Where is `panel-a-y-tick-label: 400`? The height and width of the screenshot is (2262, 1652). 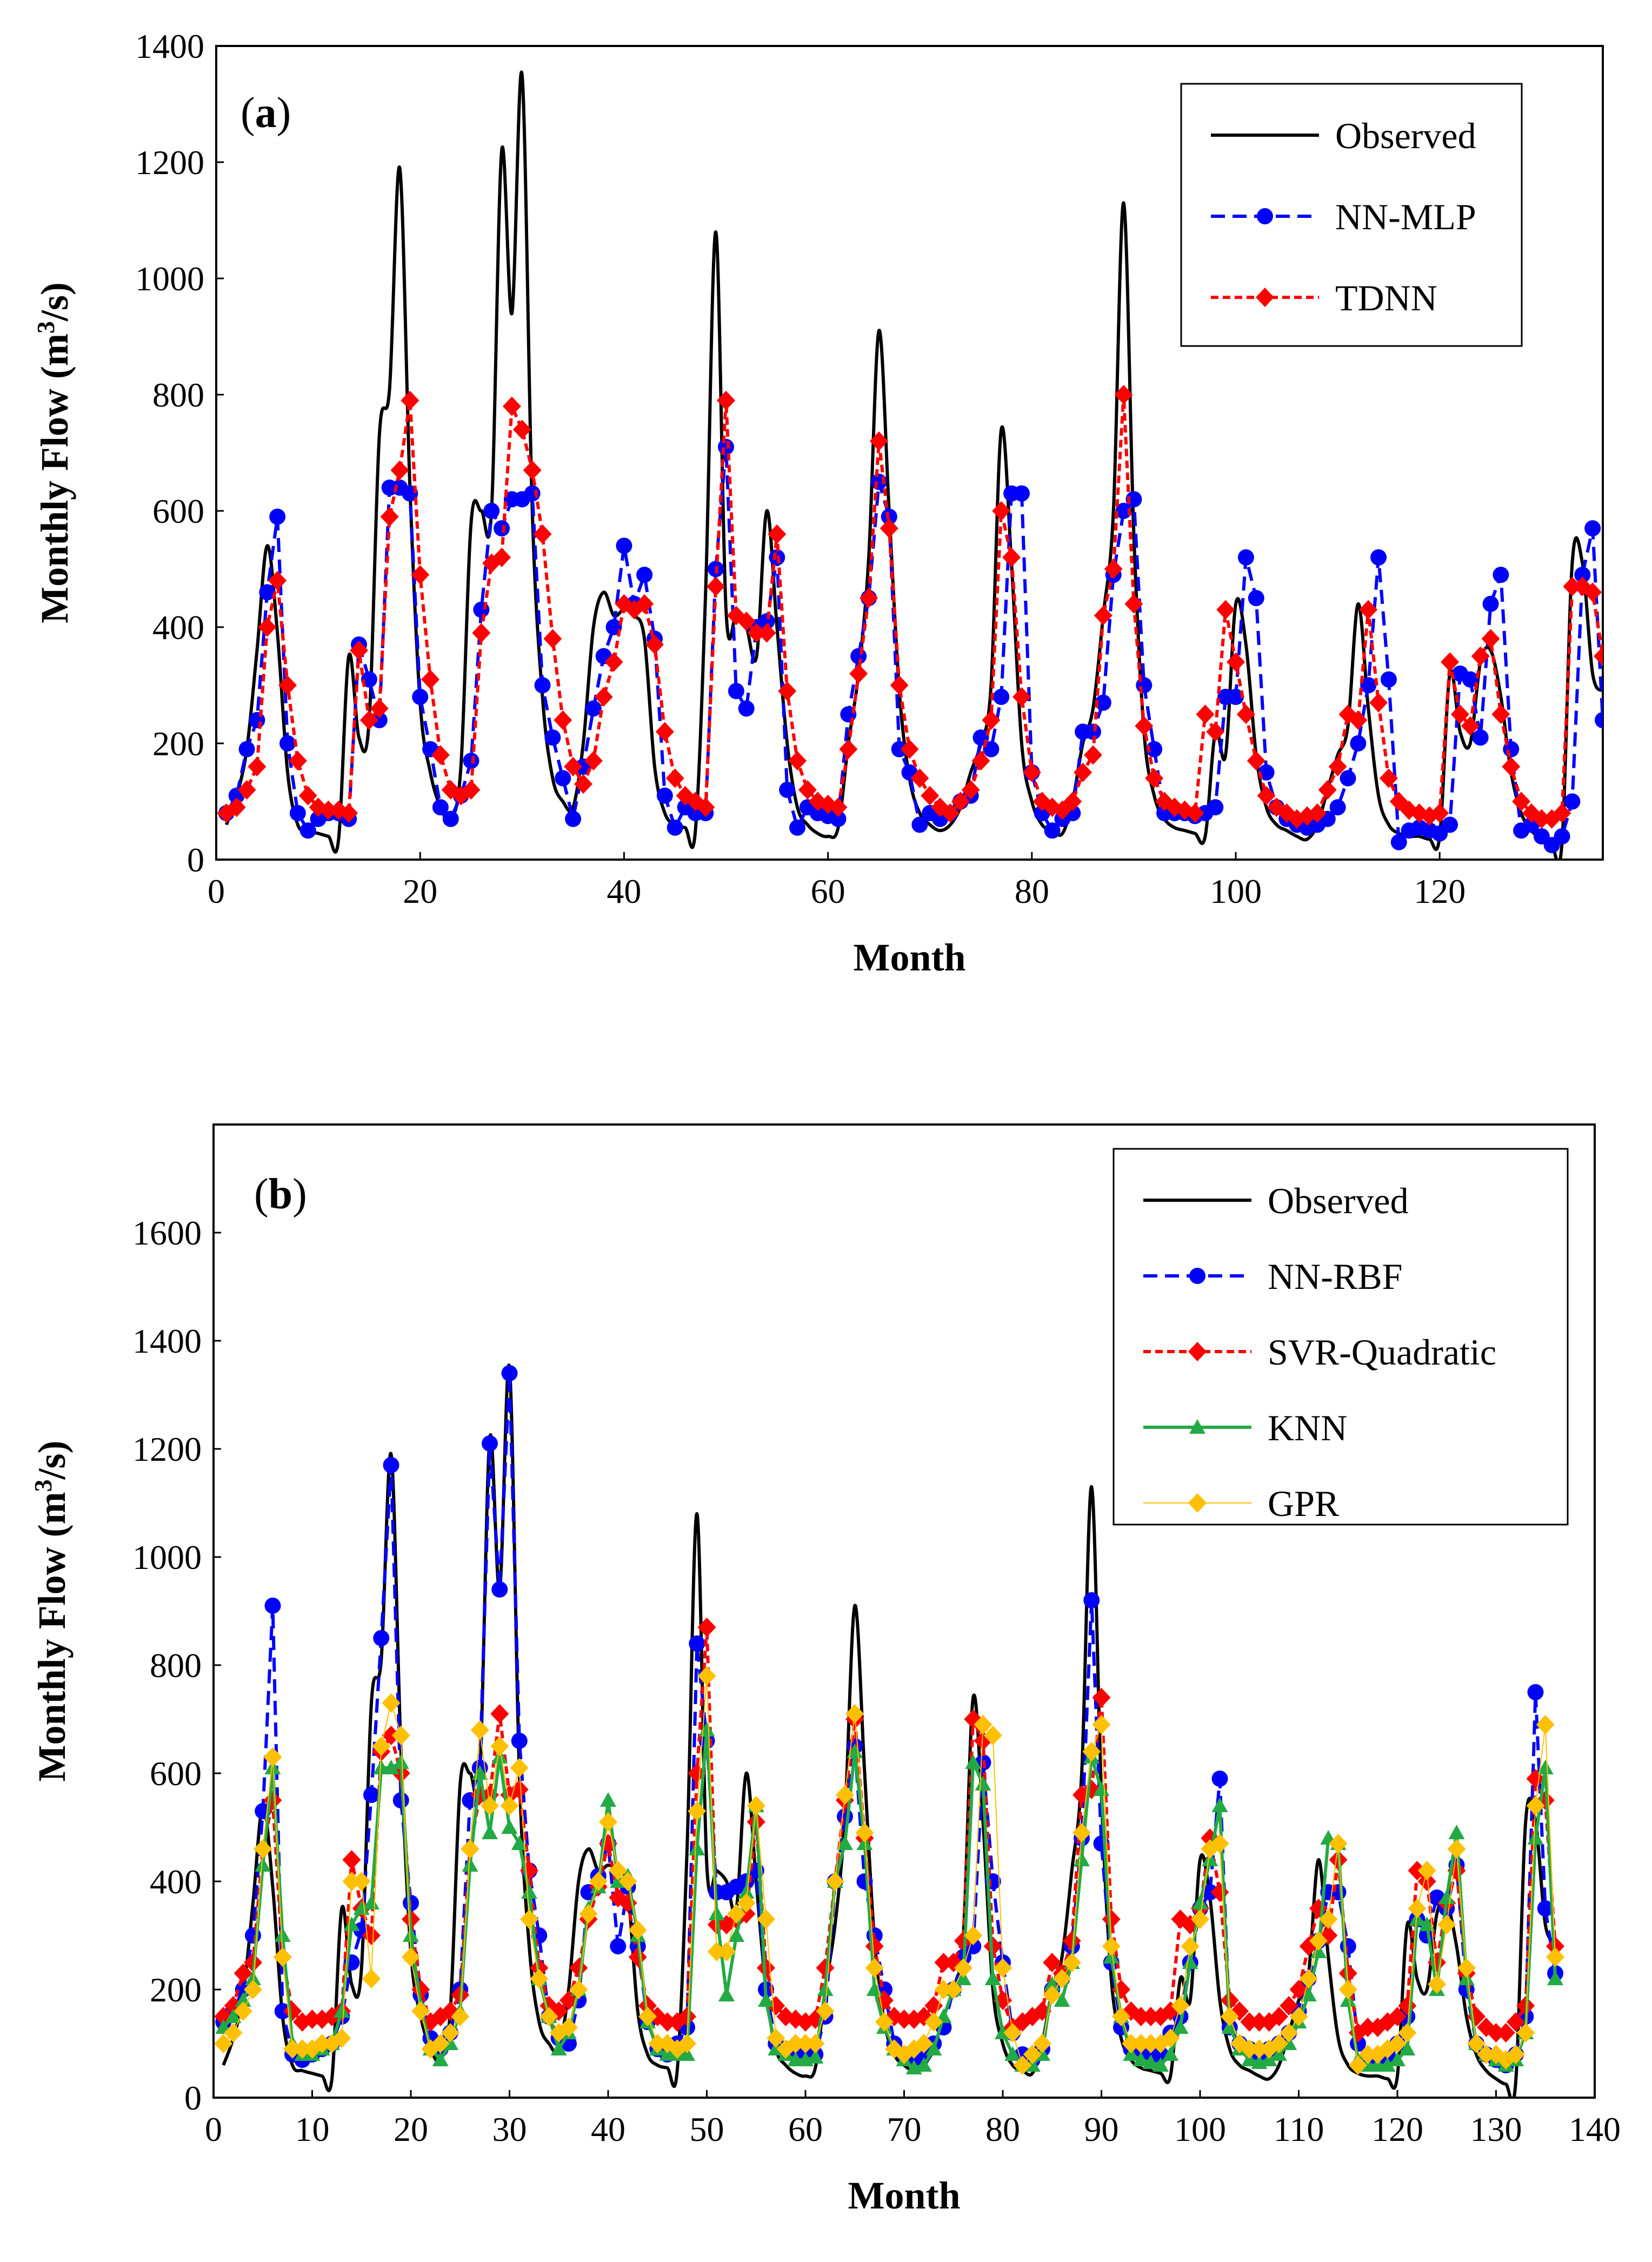
panel-a-y-tick-label: 400 is located at coordinates (178, 627).